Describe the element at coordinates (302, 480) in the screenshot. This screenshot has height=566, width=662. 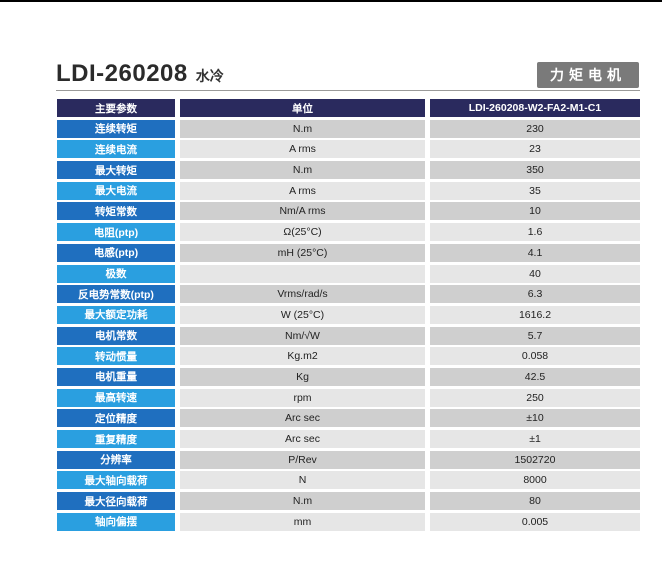
I see `unit-cell: N` at that location.